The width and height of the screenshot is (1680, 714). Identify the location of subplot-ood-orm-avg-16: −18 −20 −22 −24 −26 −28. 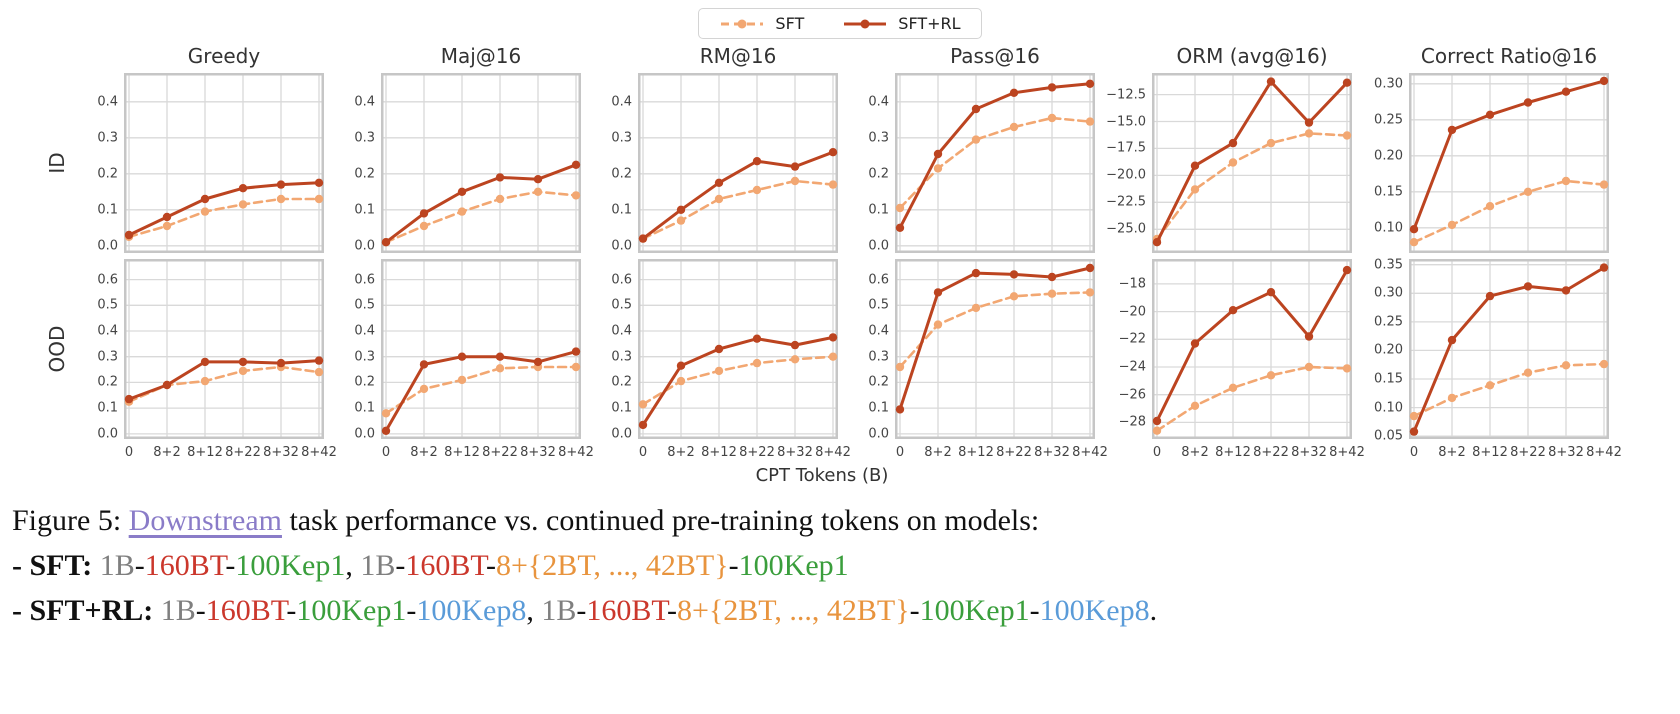
(1226, 349).